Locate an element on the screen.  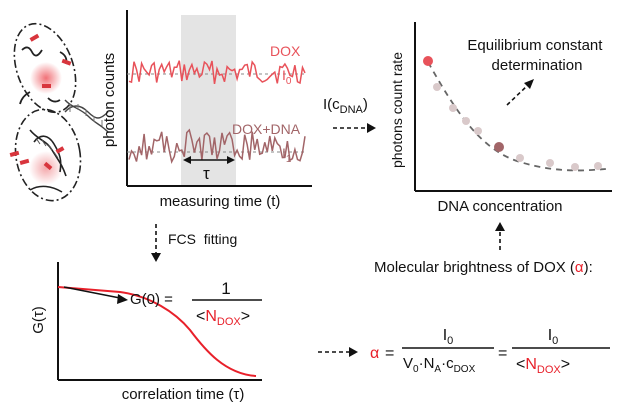
g0-denominator: <NDOX> is located at coordinates (223, 318).